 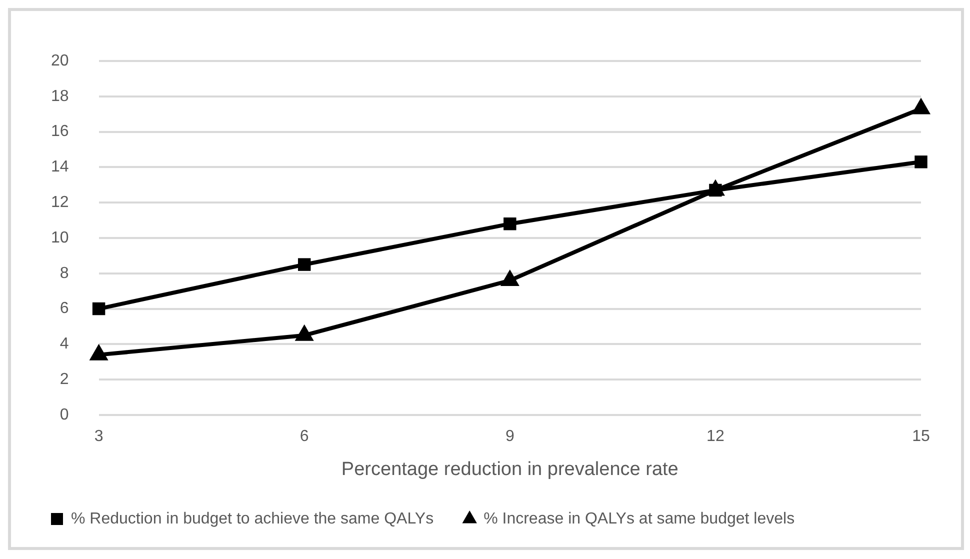 I want to click on x-tick-label: 12, so click(x=715, y=437).